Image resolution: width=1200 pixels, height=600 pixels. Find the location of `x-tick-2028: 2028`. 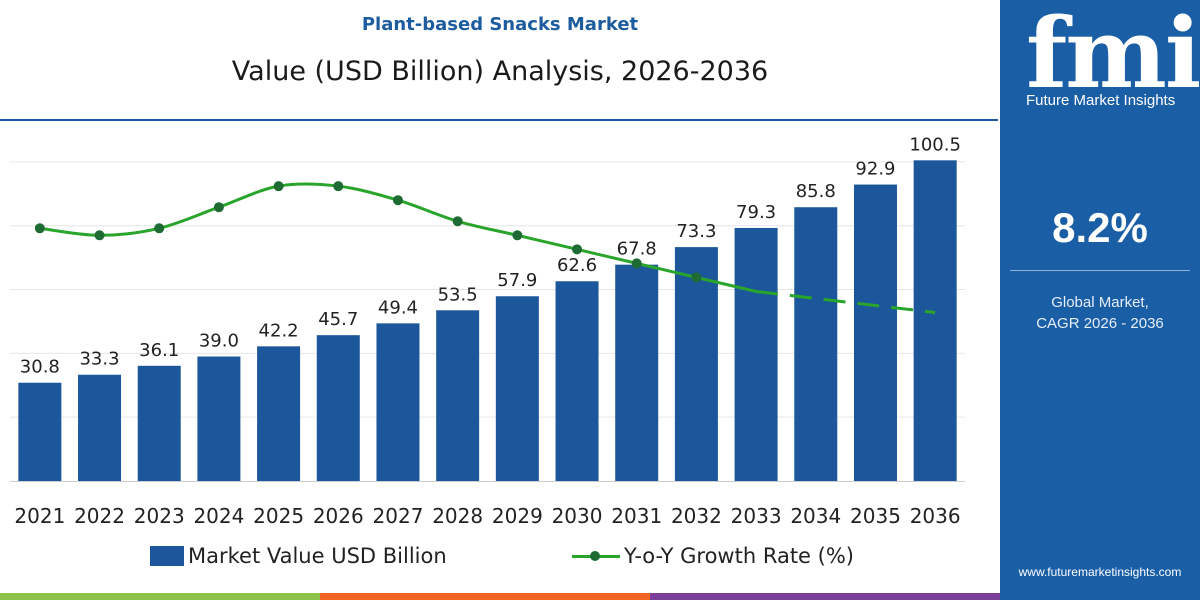

x-tick-2028: 2028 is located at coordinates (457, 516).